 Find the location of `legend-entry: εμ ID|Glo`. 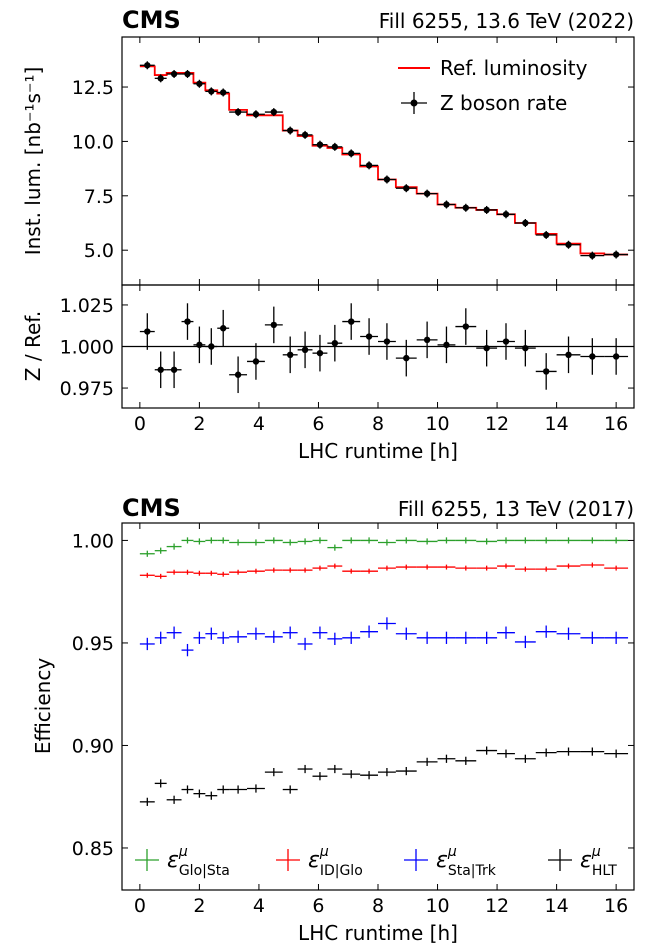

legend-entry: εμ ID|Glo is located at coordinates (319, 861).